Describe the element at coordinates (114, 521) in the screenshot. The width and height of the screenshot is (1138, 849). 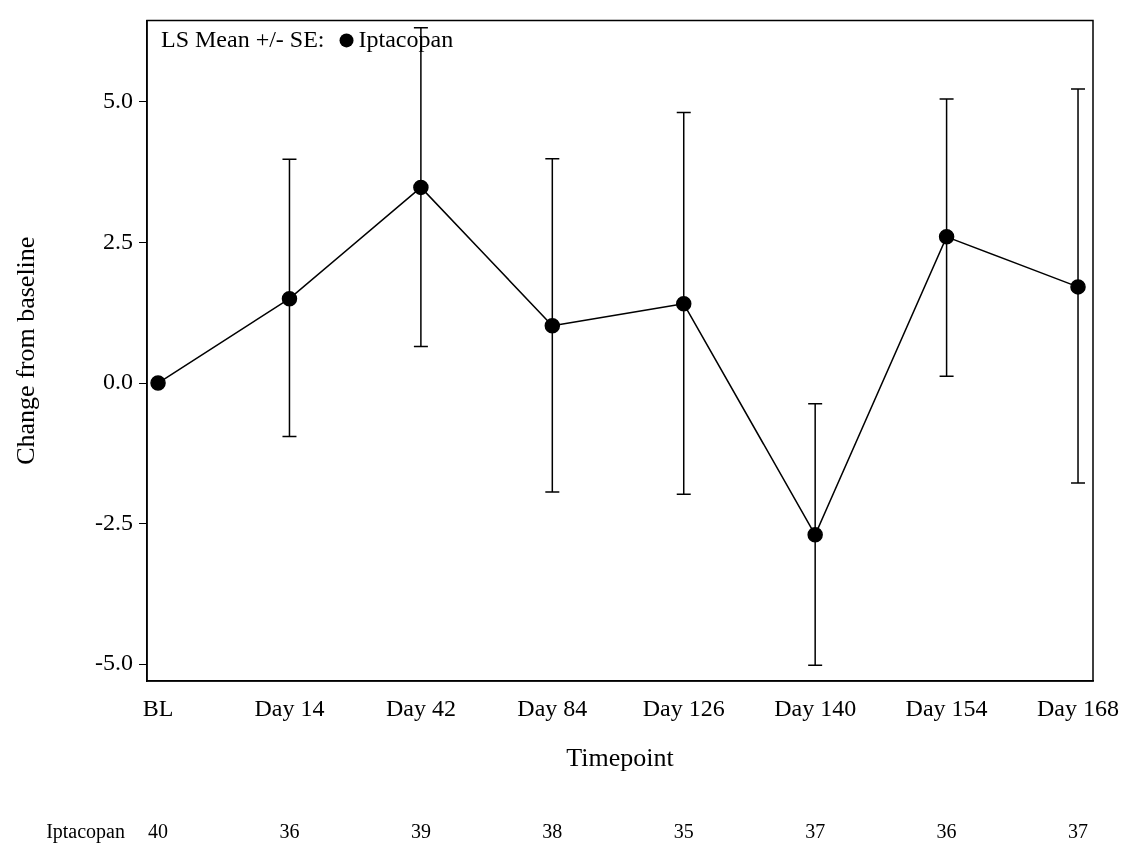
I see `y-tick-label: -2.5` at that location.